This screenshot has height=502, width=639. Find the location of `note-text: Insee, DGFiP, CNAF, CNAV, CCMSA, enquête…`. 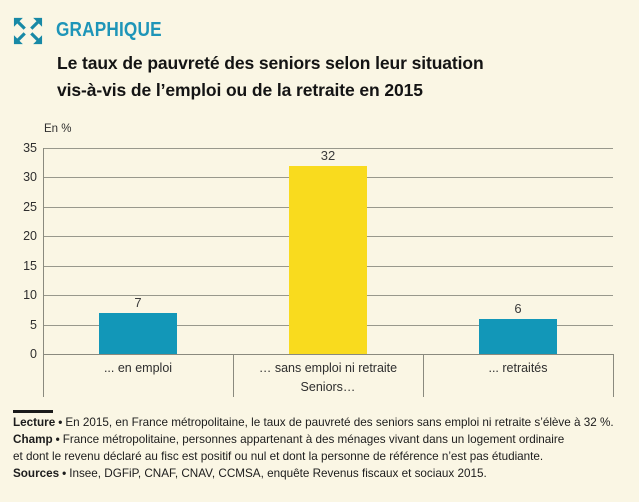

note-text: Insee, DGFiP, CNAF, CNAV, CCMSA, enquête… is located at coordinates (278, 473).